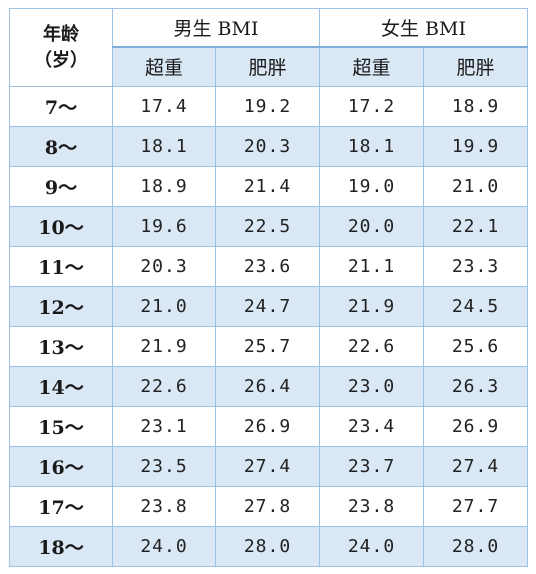 The height and width of the screenshot is (574, 536). I want to click on female-overweight-cell: 23.4, so click(371, 426).